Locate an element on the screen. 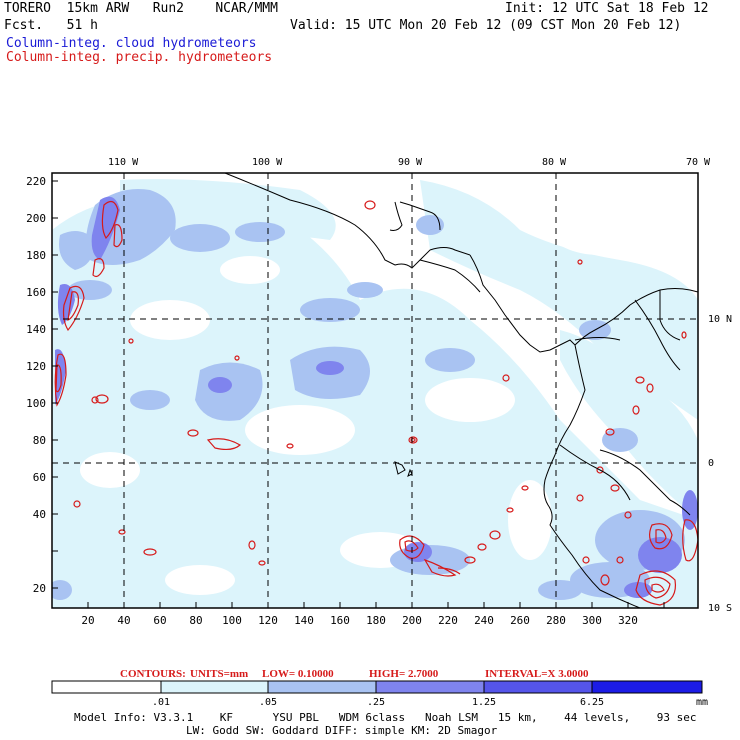  y-tick: 200 is located at coordinates (36, 218).